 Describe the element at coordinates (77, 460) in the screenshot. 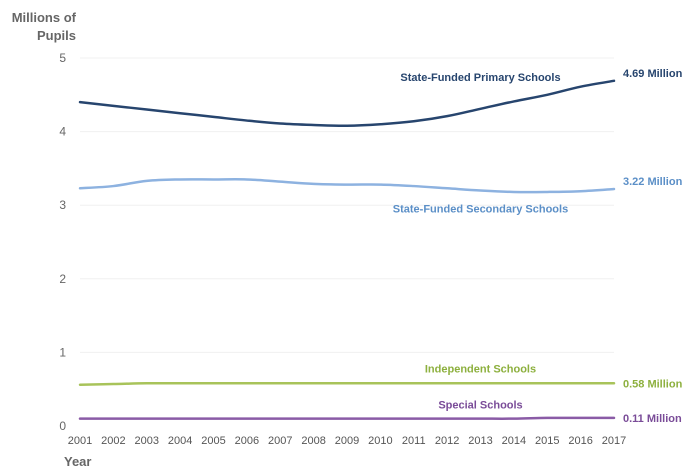

I see `x-axis-title: Year` at that location.